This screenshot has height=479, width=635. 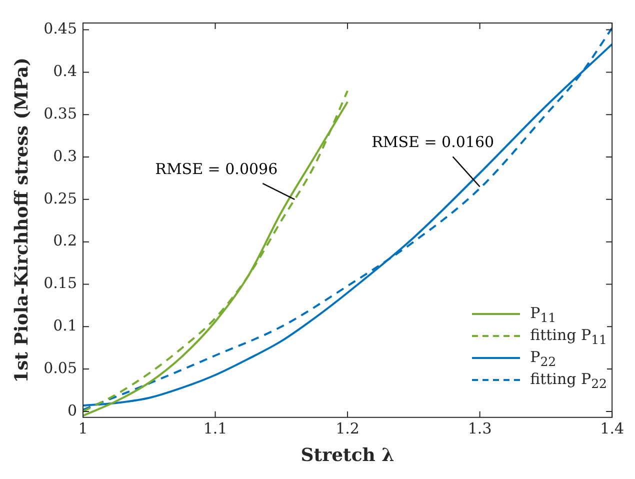 What do you see at coordinates (60, 29) in the screenshot?
I see `y-tick-label: 0.45` at bounding box center [60, 29].